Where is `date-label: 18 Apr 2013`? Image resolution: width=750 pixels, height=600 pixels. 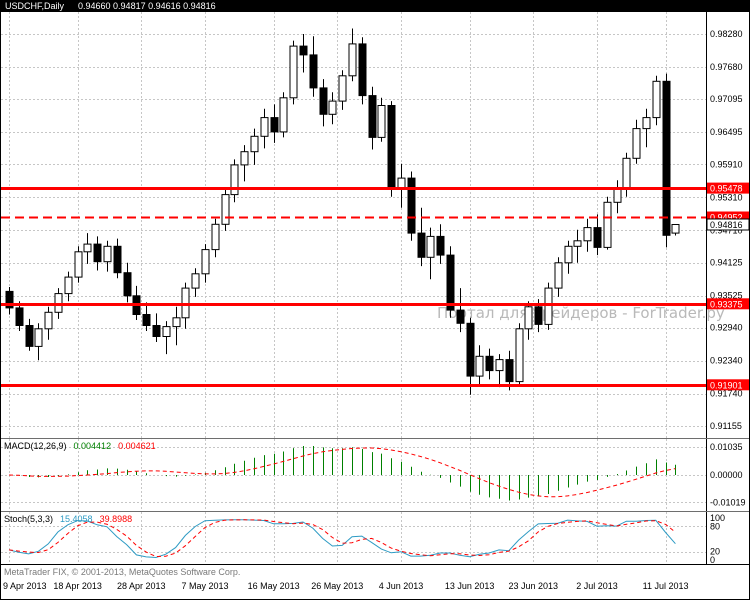
date-label: 18 Apr 2013 is located at coordinates (77, 586).